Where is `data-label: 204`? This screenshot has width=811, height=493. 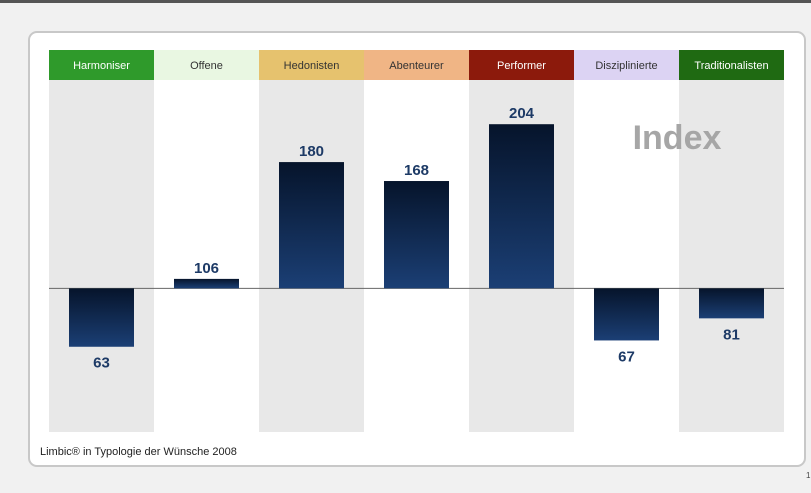
data-label: 204 is located at coordinates (522, 113).